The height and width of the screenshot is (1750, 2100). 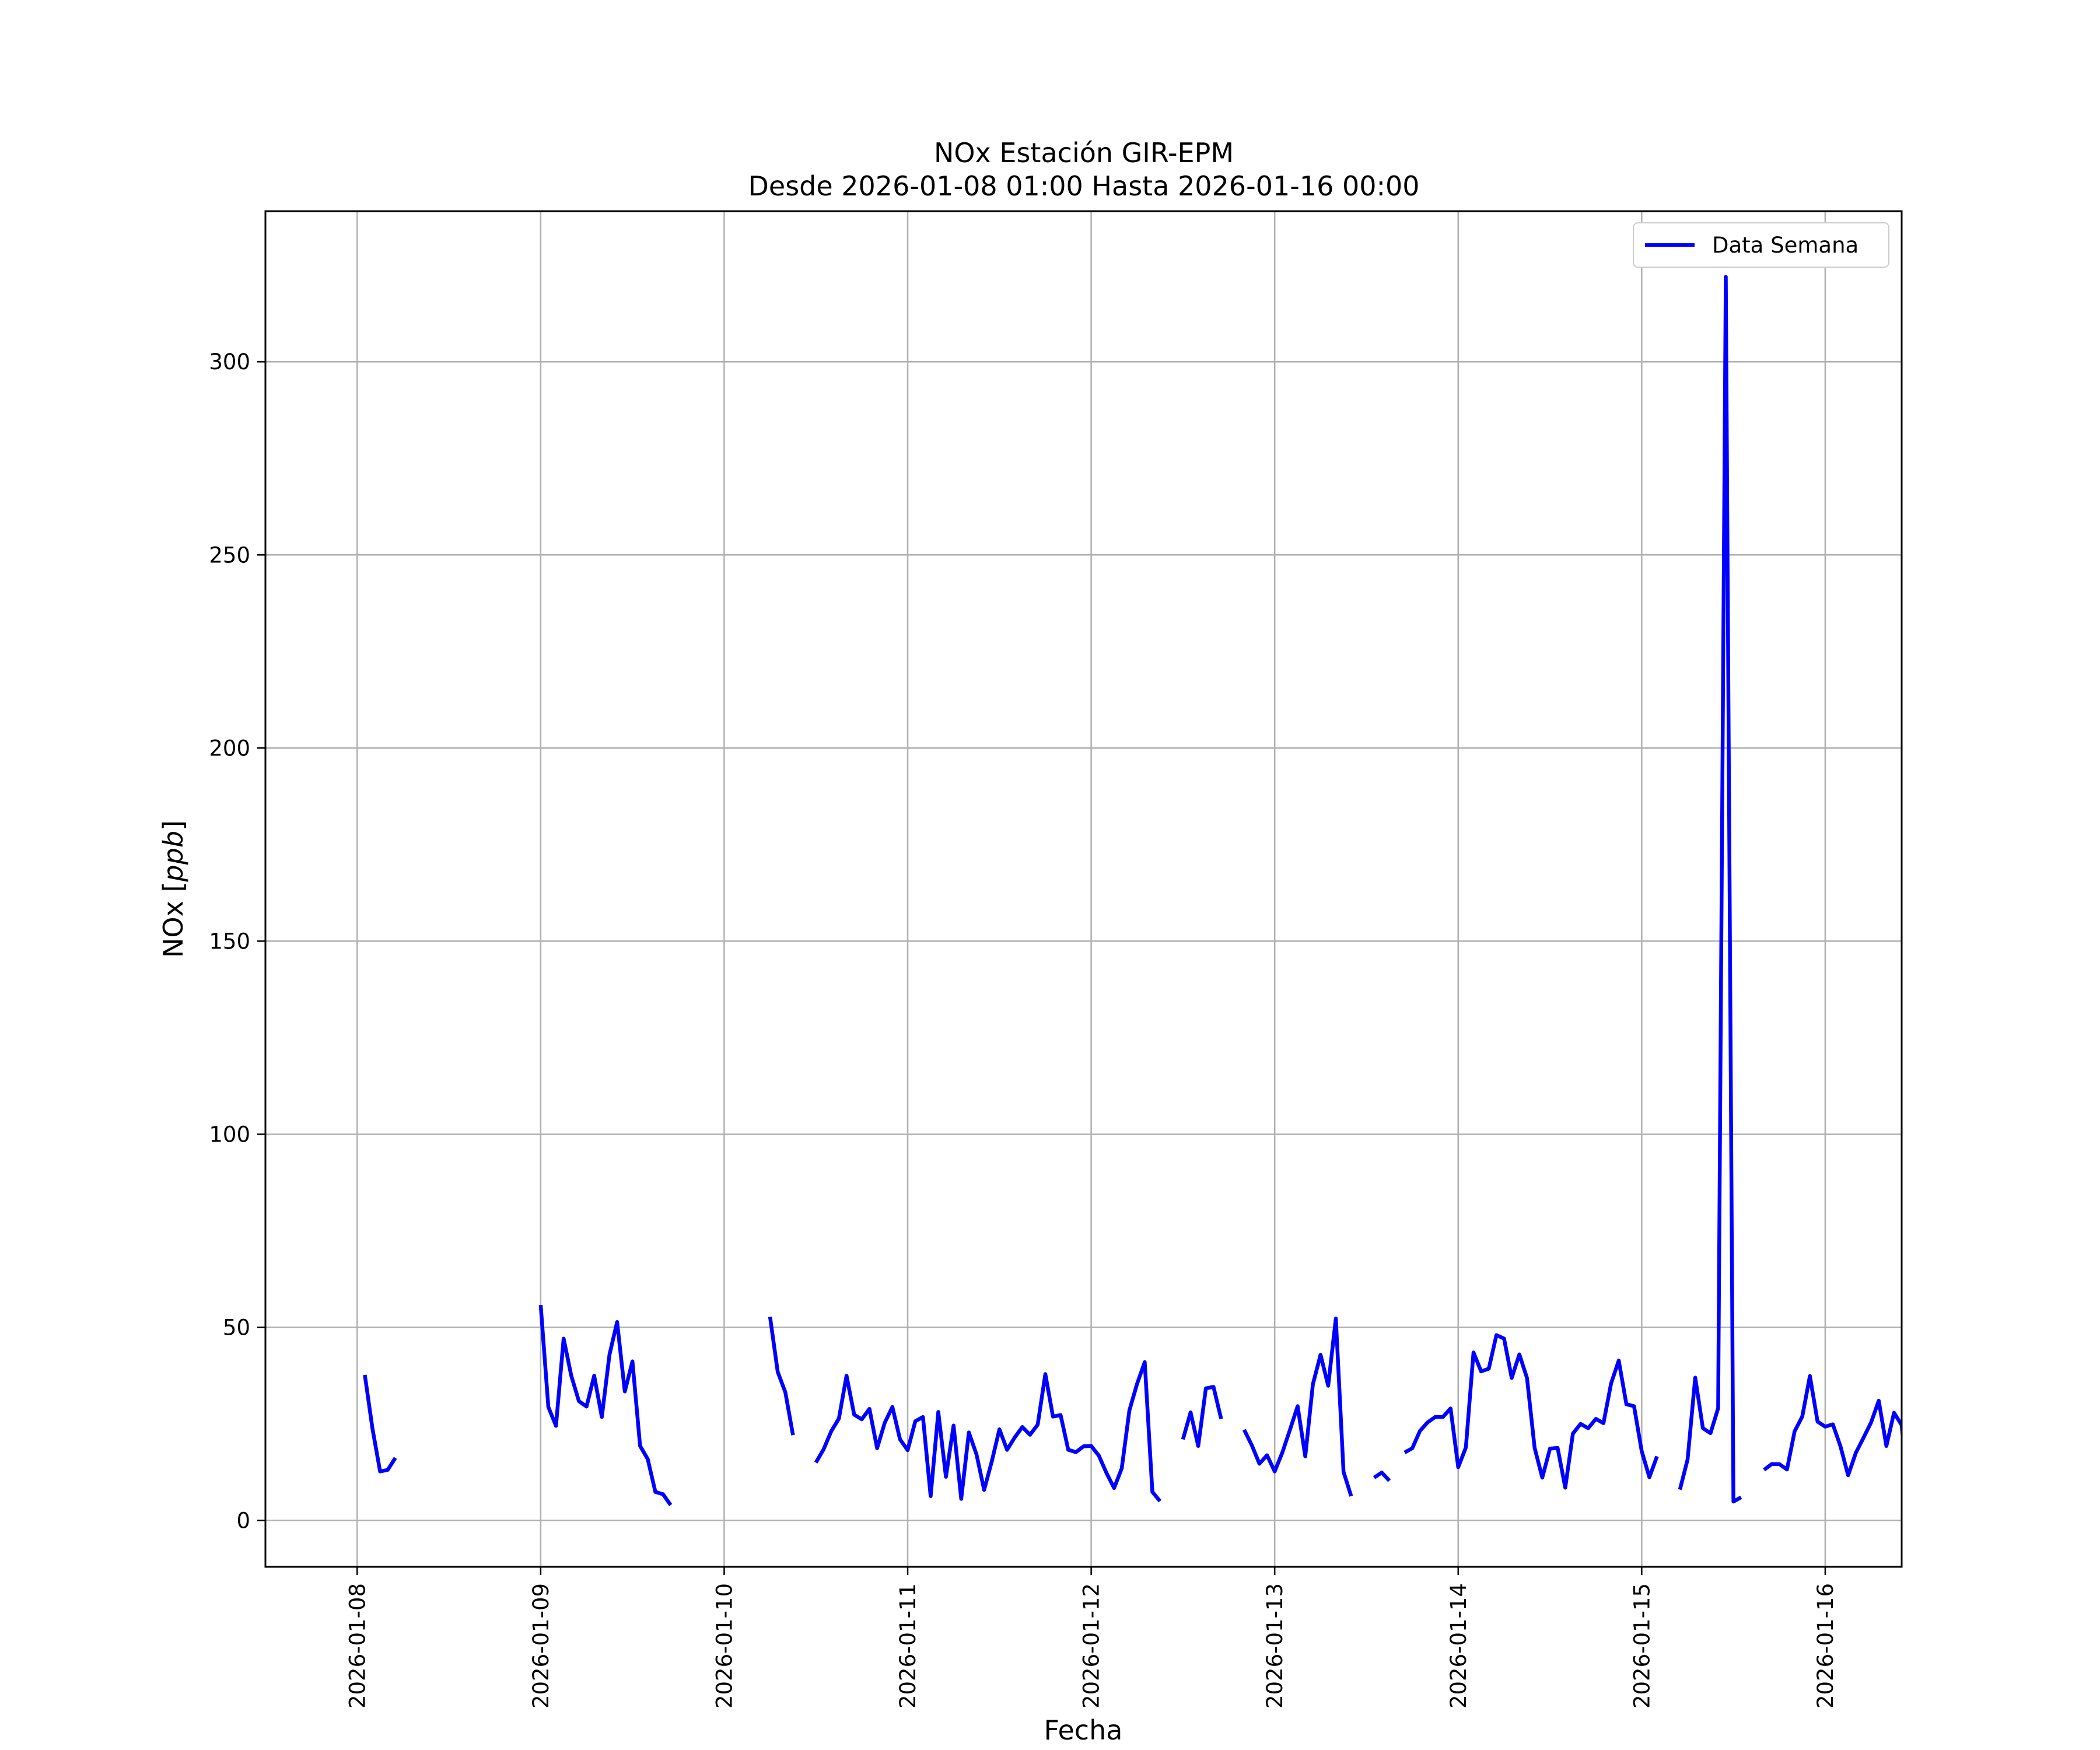 I want to click on x-tick-label: 2026-01-09, so click(x=541, y=1646).